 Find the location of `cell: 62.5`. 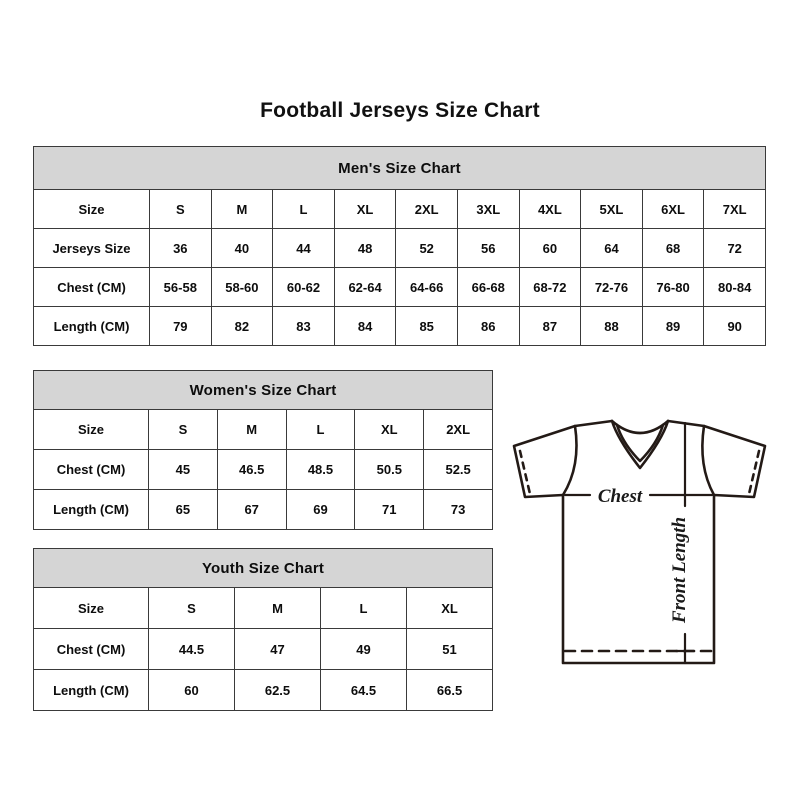

cell: 62.5 is located at coordinates (277, 690).